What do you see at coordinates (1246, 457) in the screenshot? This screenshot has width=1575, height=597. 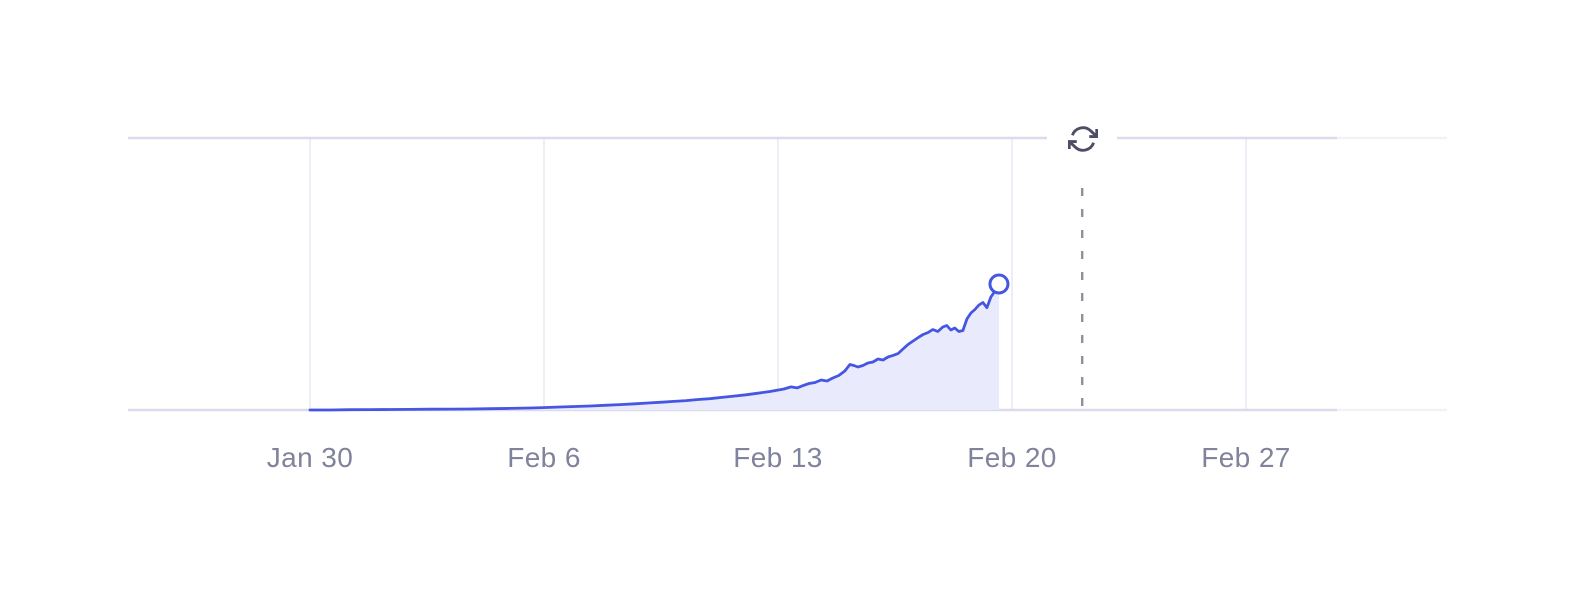 I see `x-tick-label: Feb 27` at bounding box center [1246, 457].